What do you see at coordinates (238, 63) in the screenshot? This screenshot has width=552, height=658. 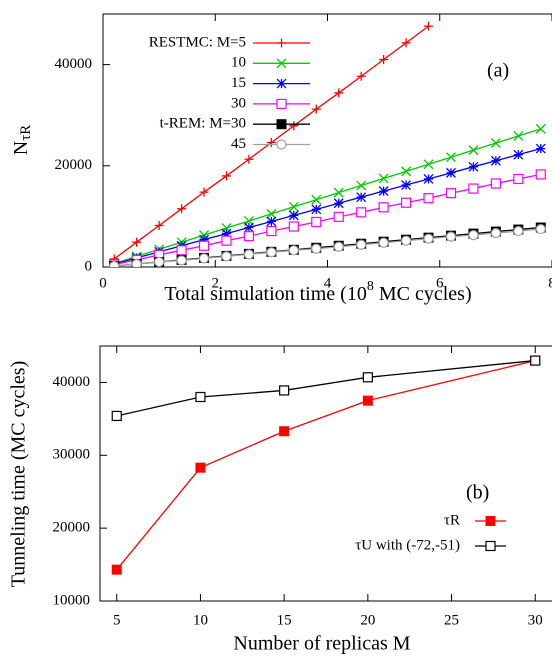 I see `legend-label: 10` at bounding box center [238, 63].